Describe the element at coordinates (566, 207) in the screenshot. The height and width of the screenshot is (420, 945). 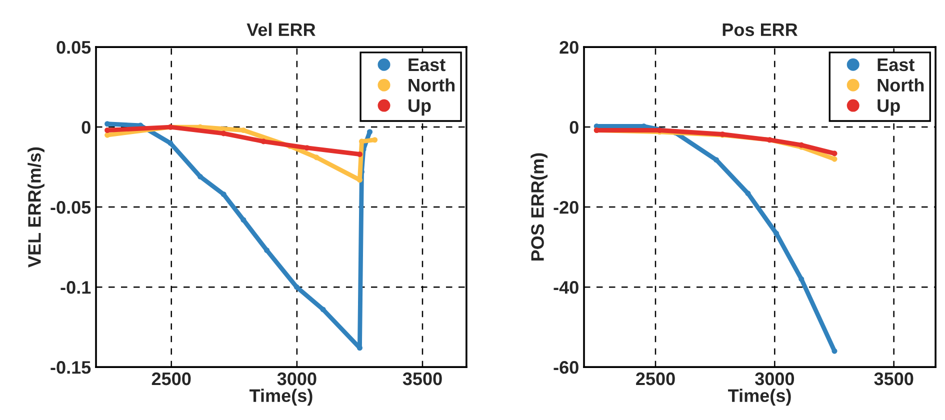
I see `y-tick-label: -20` at that location.